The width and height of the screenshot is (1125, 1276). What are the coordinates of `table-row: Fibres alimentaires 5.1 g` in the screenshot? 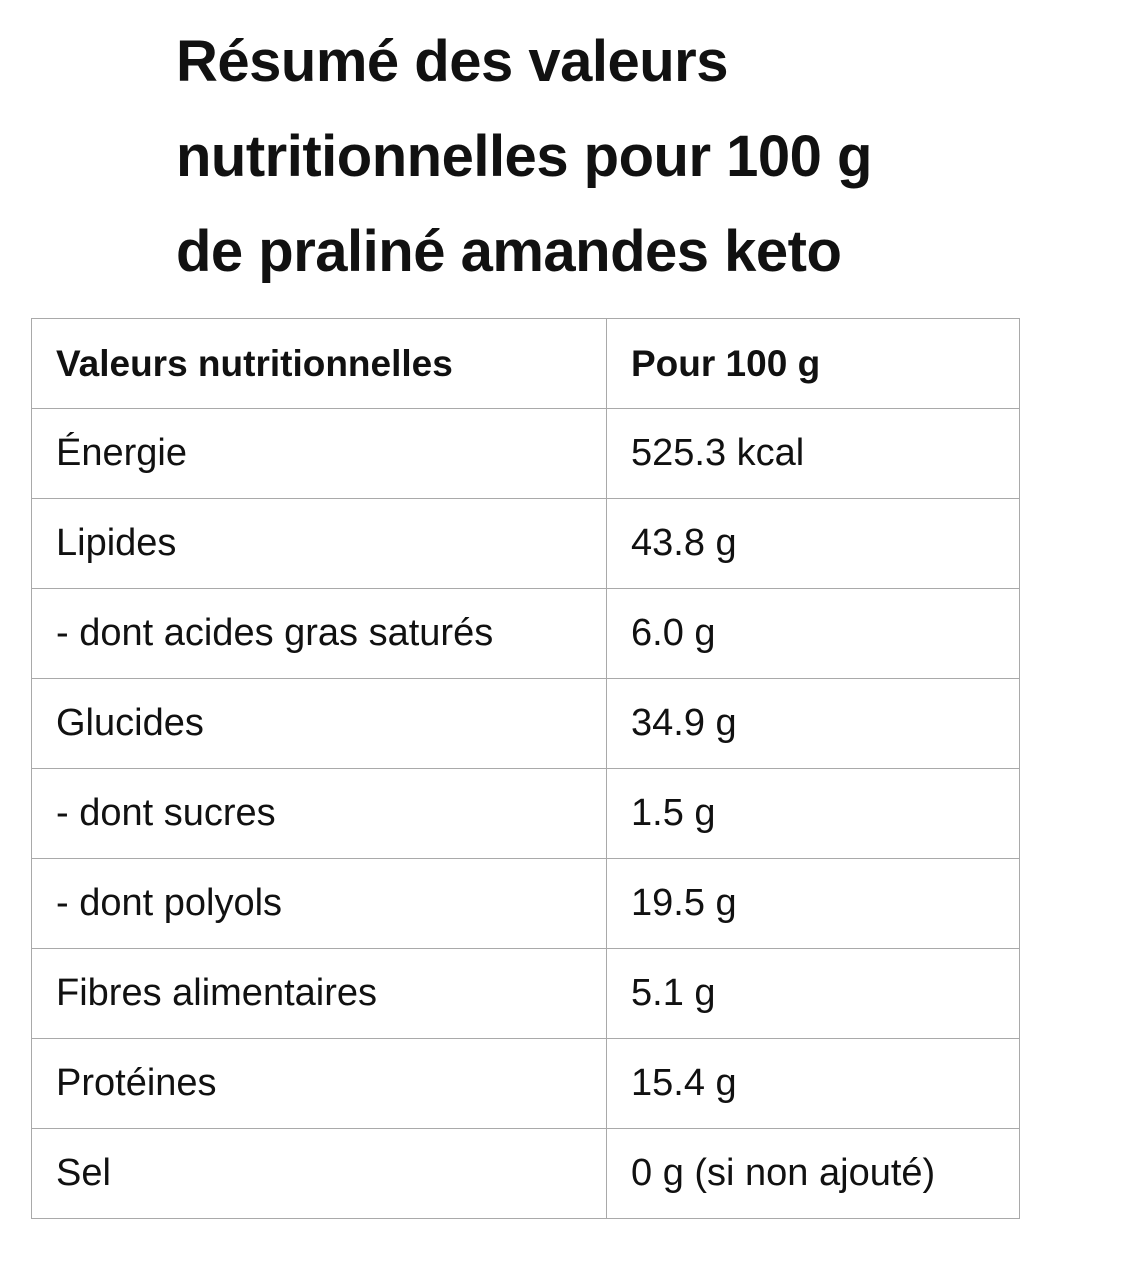 It's located at (525, 993).